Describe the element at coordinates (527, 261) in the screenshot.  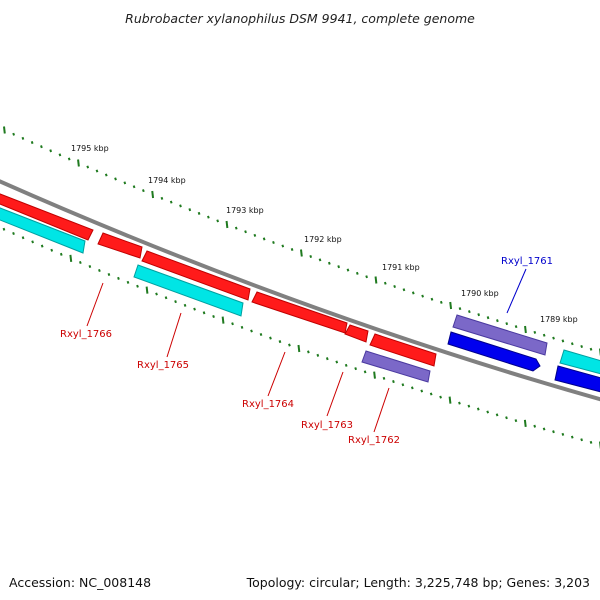
I see `gene-label-rxyl-1761: Rxyl_1761` at that location.